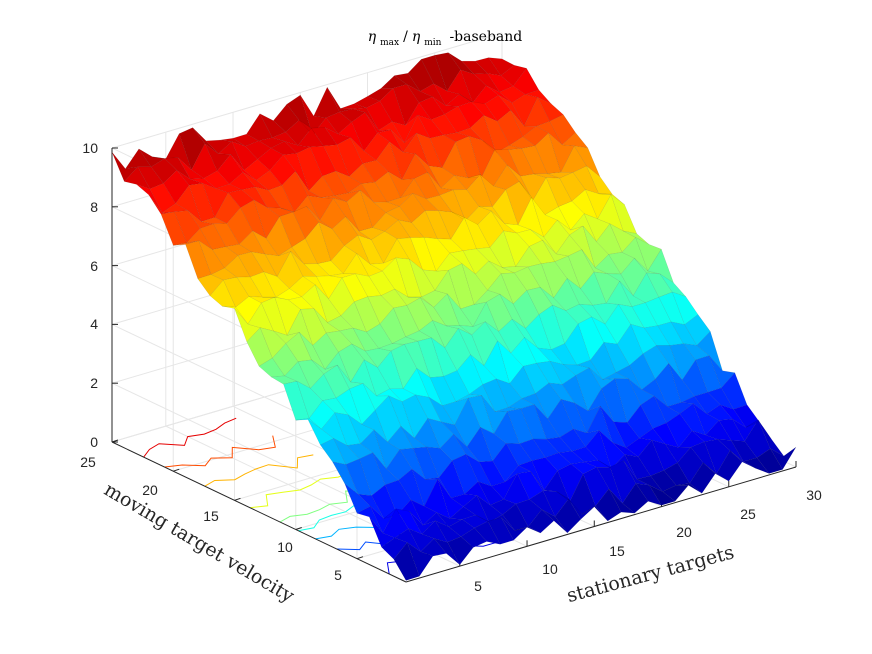 This screenshot has height=654, width=872. I want to click on y-axis-label: moving target velocity, so click(199, 542).